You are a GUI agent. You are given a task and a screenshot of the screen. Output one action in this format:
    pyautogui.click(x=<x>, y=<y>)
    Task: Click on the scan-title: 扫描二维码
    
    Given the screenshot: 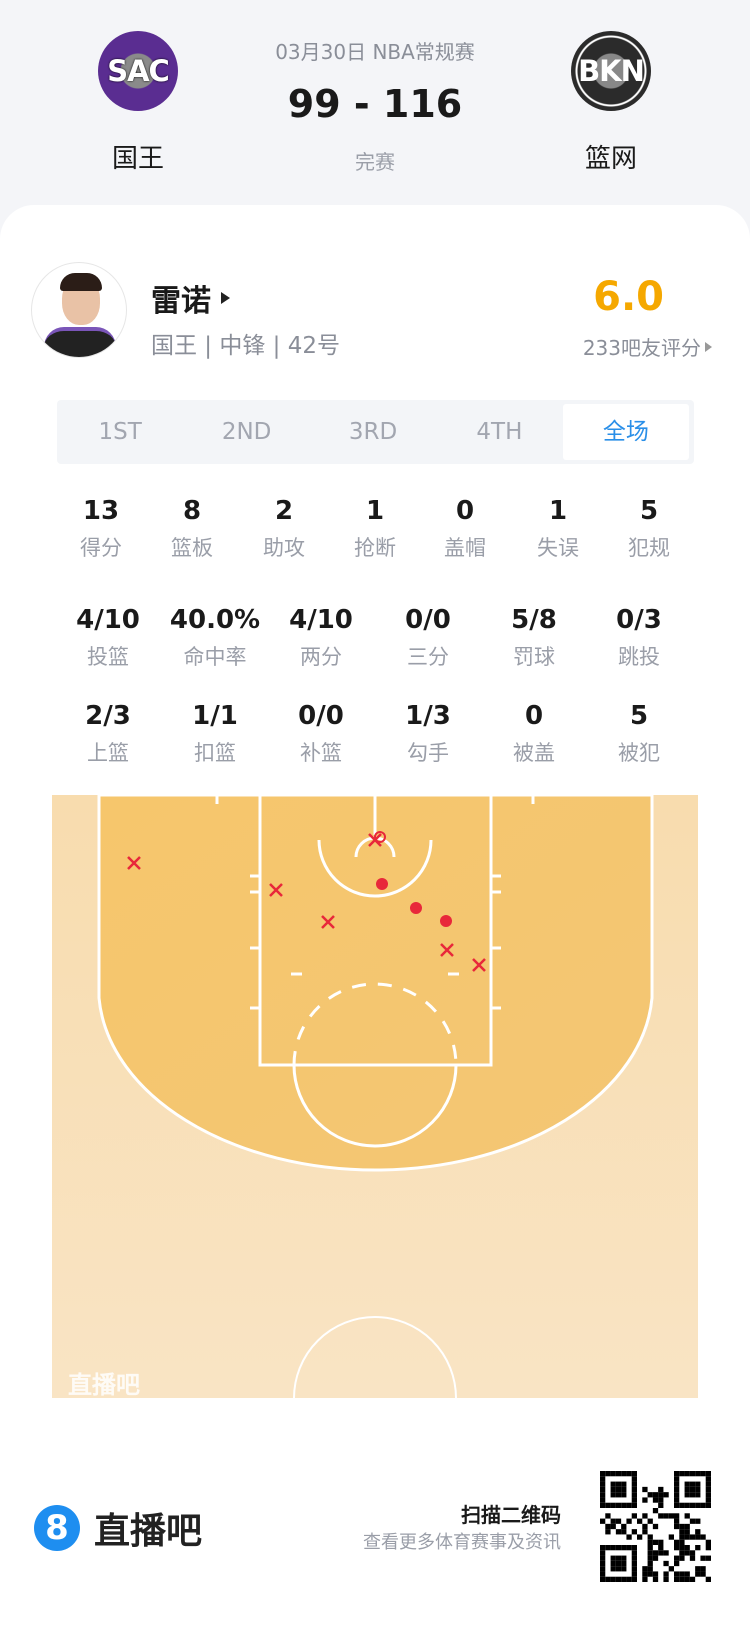 What is the action you would take?
    pyautogui.click(x=511, y=1515)
    